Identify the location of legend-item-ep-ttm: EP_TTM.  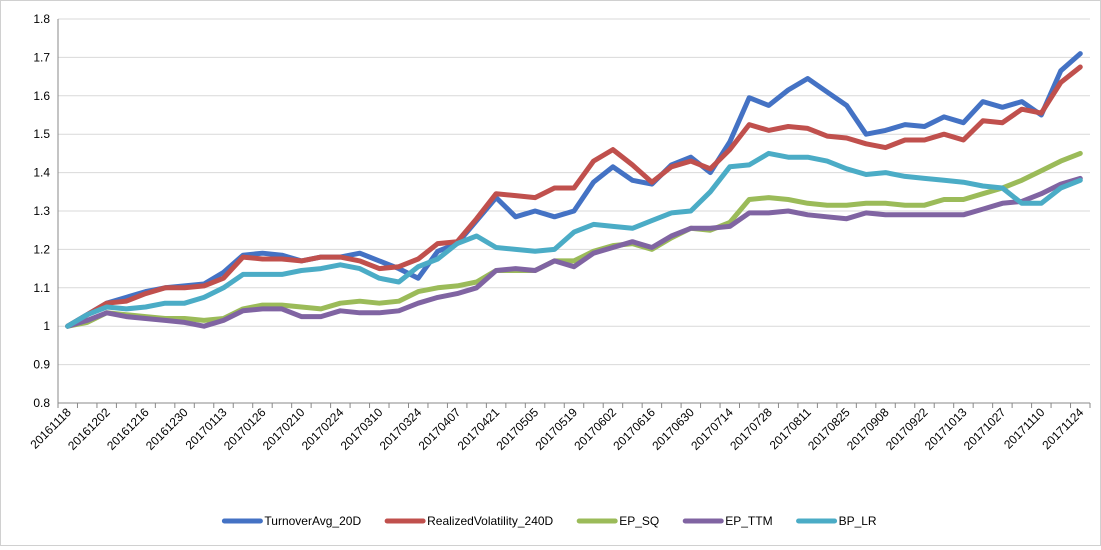
(727, 521).